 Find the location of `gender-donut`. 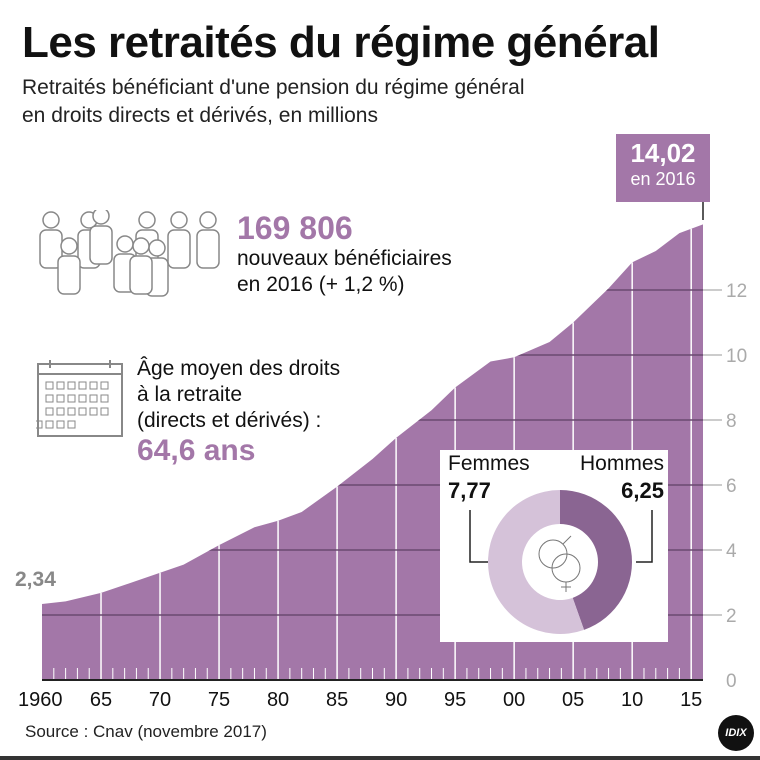

gender-donut is located at coordinates (561, 562).